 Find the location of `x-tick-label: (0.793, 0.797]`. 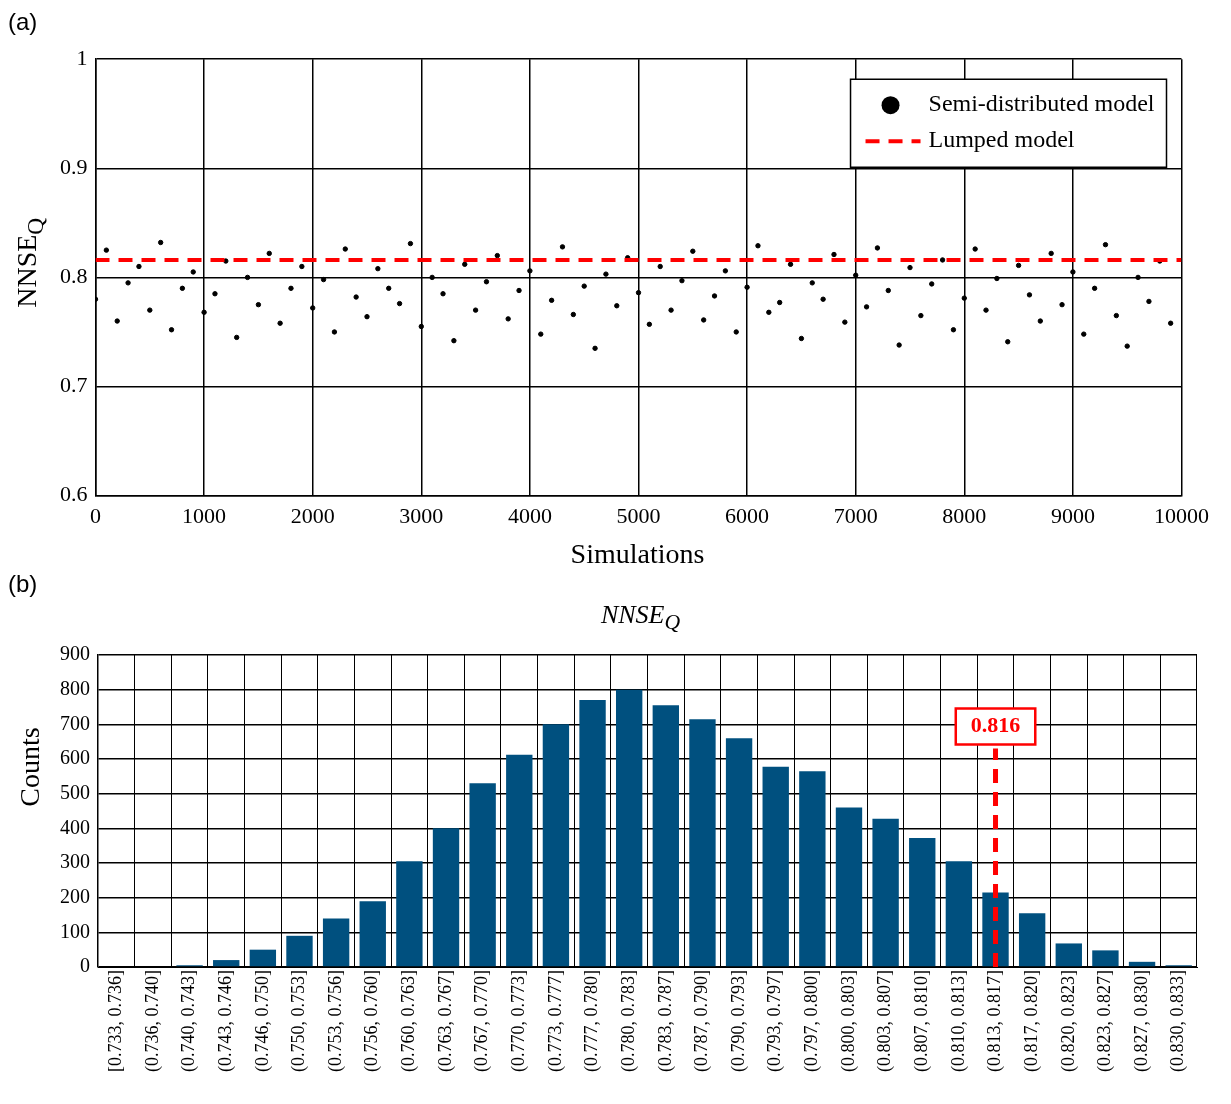

x-tick-label: (0.793, 0.797] is located at coordinates (775, 1021).